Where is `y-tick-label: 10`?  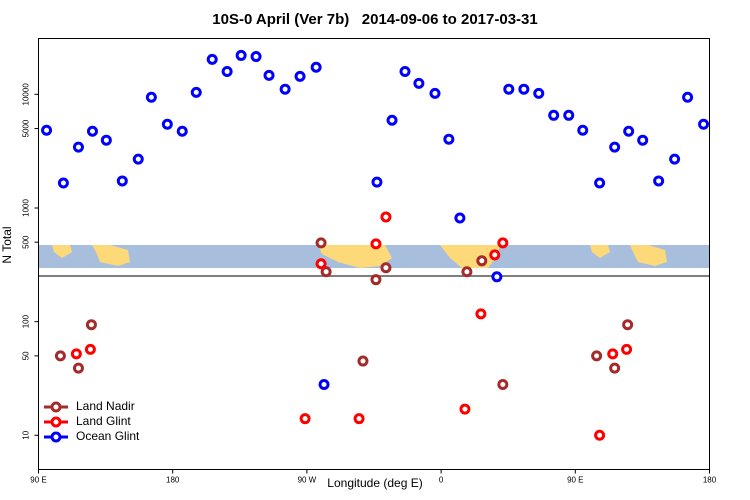 y-tick-label: 10 is located at coordinates (26, 434).